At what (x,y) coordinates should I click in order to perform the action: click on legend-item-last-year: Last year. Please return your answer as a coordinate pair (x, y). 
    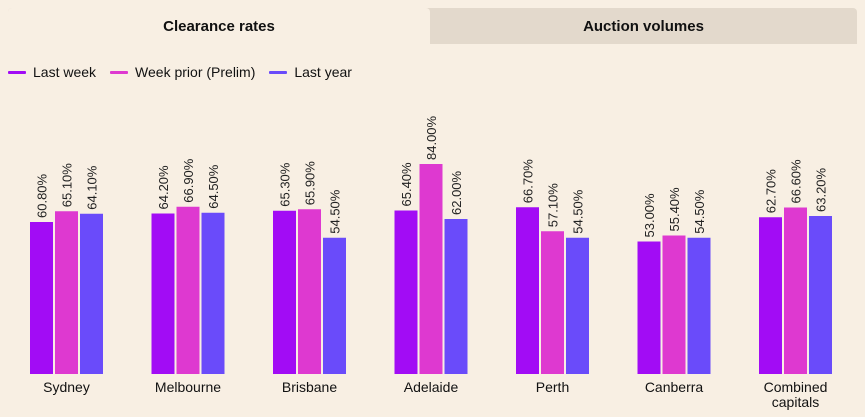
    Looking at the image, I should click on (310, 72).